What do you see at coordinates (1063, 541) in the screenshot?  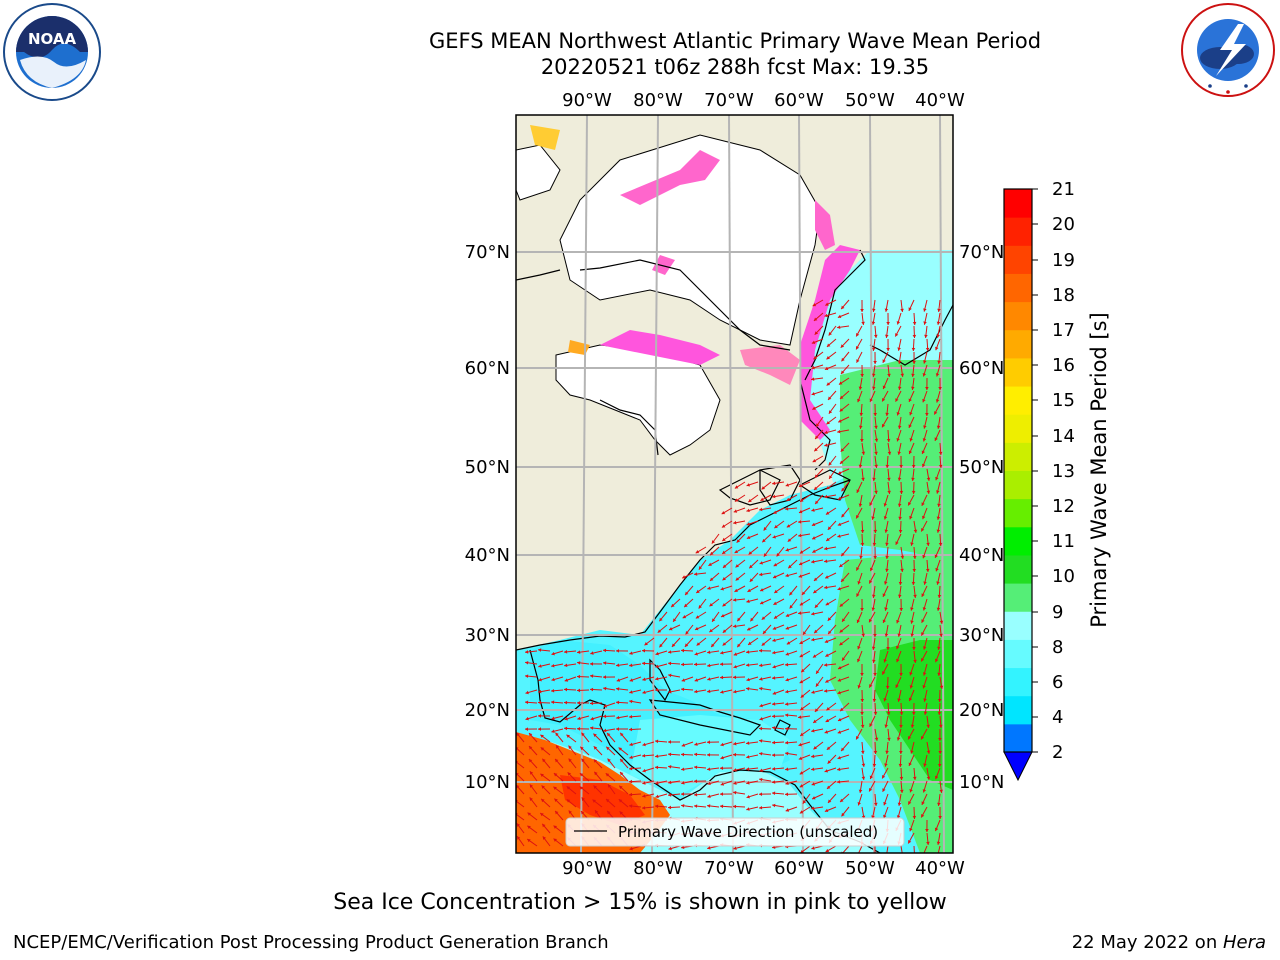 I see `colorbar-tick-label: 11` at bounding box center [1063, 541].